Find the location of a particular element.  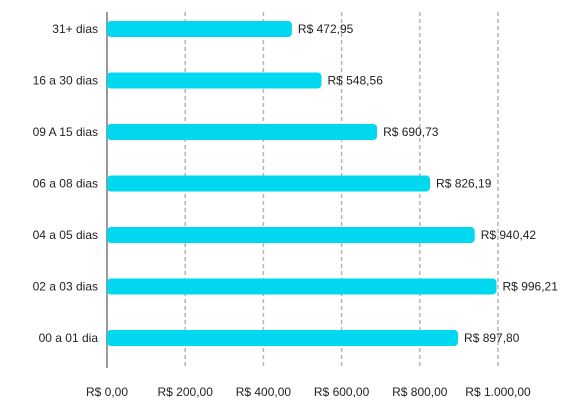

data-label: R$ 940,42 is located at coordinates (509, 235).